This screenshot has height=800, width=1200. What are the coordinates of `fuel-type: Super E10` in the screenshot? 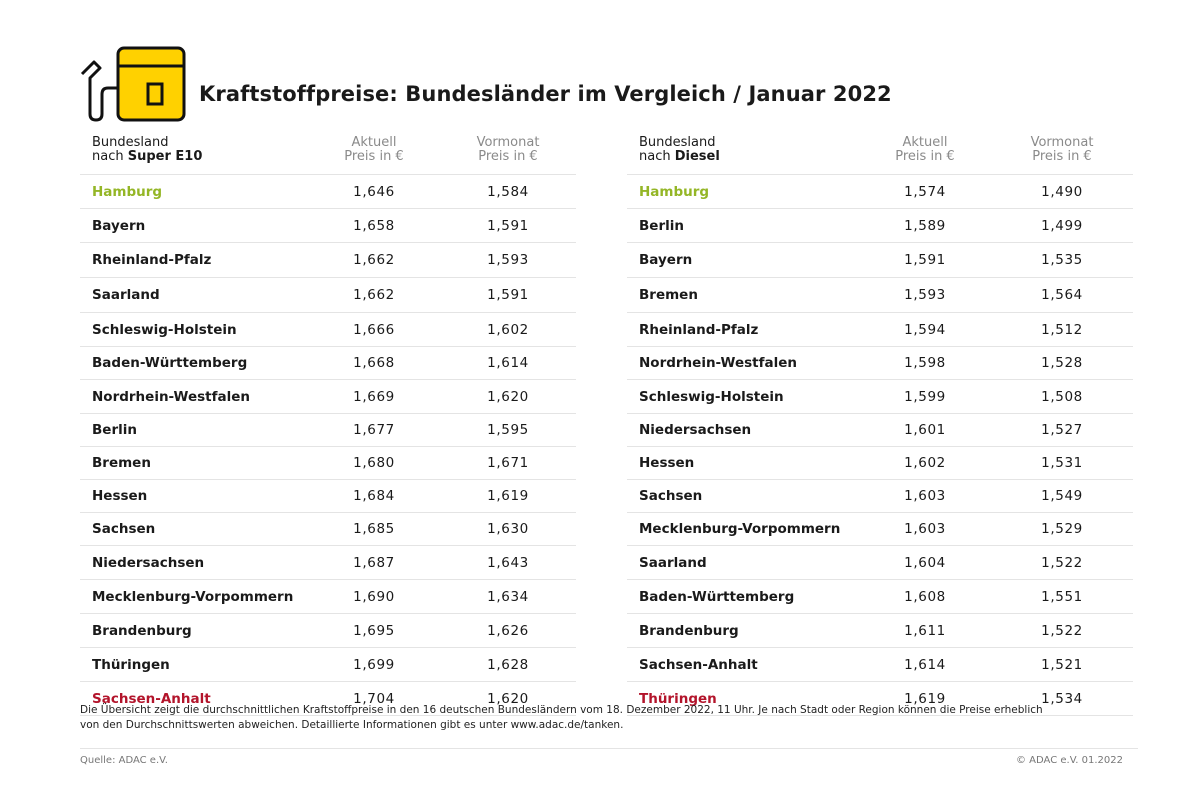 It's located at (165, 156).